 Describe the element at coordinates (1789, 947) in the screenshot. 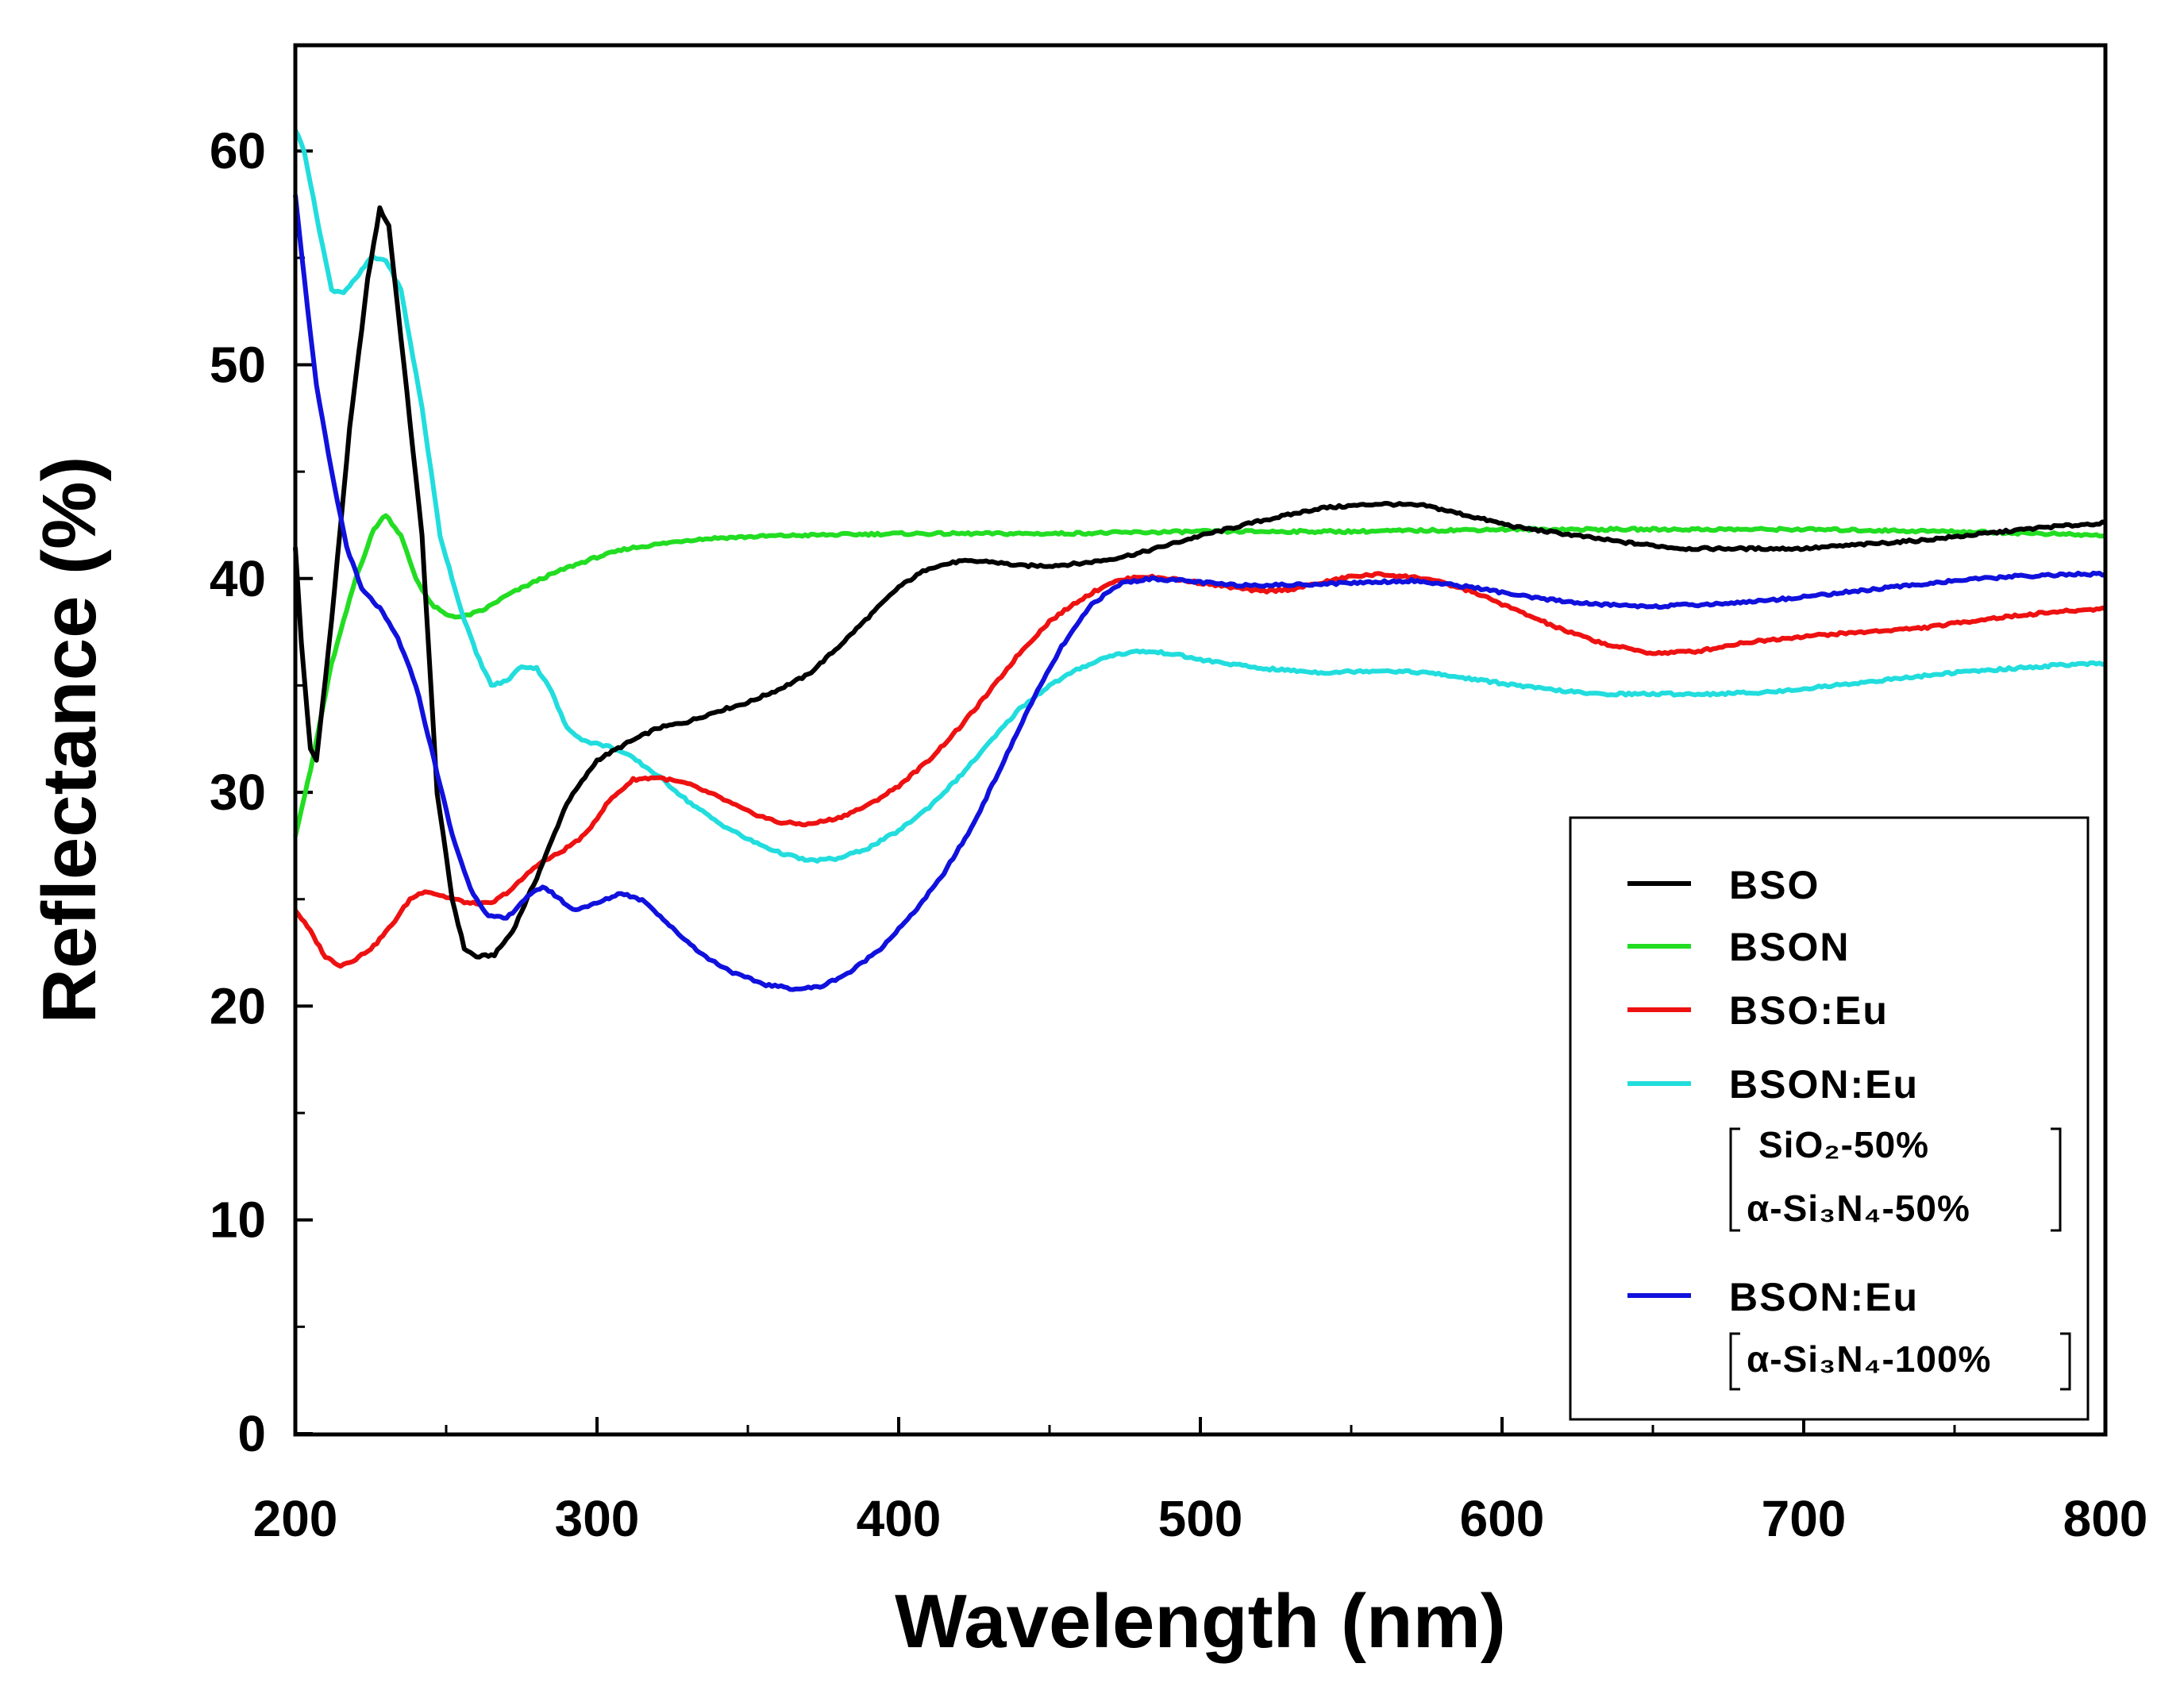

I see `legend-label-bson: BSON` at that location.